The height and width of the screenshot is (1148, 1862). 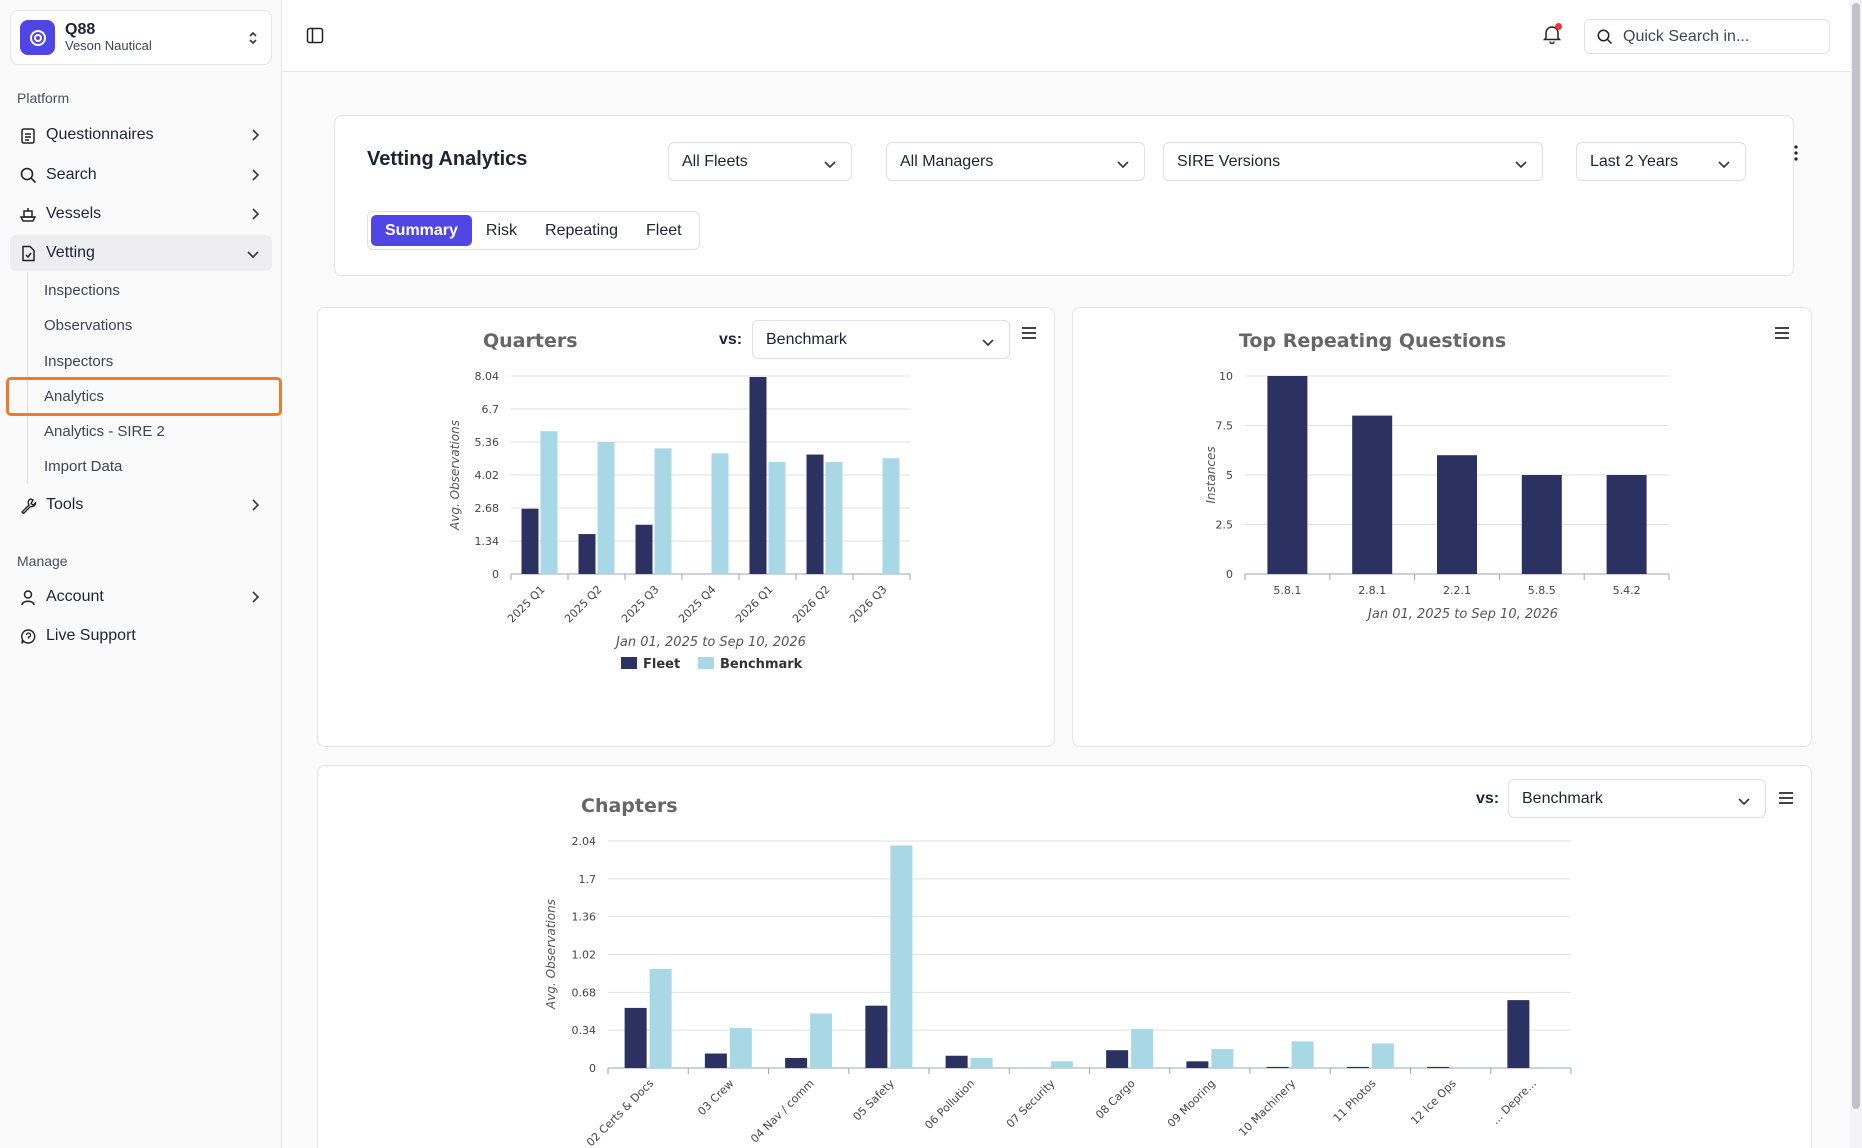 I want to click on sidebar-item-live-support: Live Support, so click(x=141, y=636).